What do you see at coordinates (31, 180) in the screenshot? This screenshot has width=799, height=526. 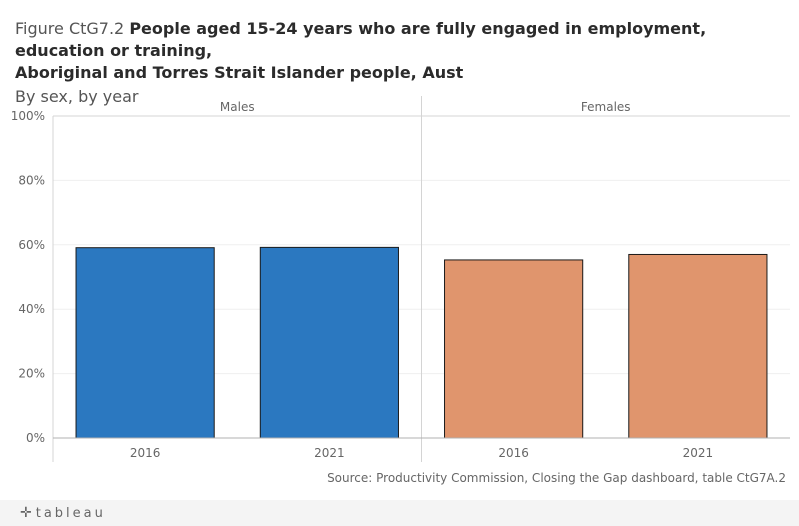 I see `y-tick-label: 80%` at bounding box center [31, 180].